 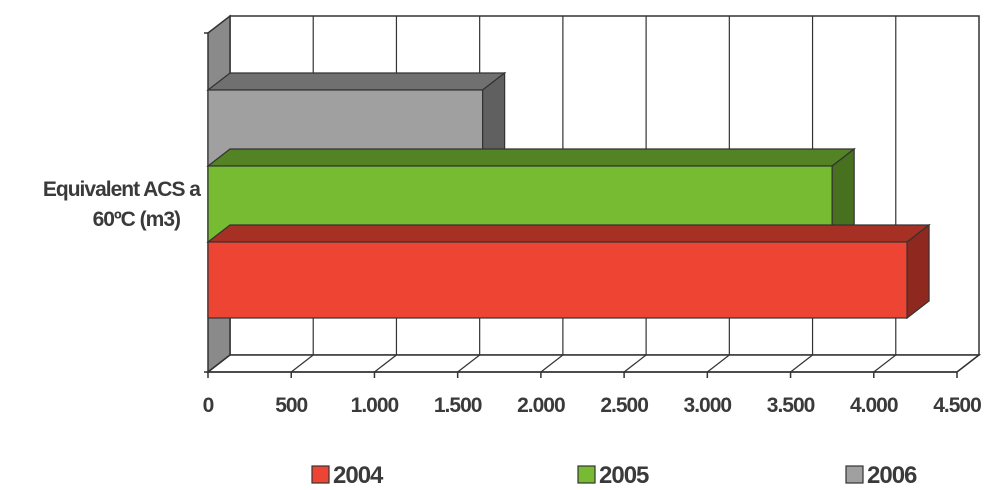 What do you see at coordinates (918, 271) in the screenshot?
I see `bar-end-face` at bounding box center [918, 271].